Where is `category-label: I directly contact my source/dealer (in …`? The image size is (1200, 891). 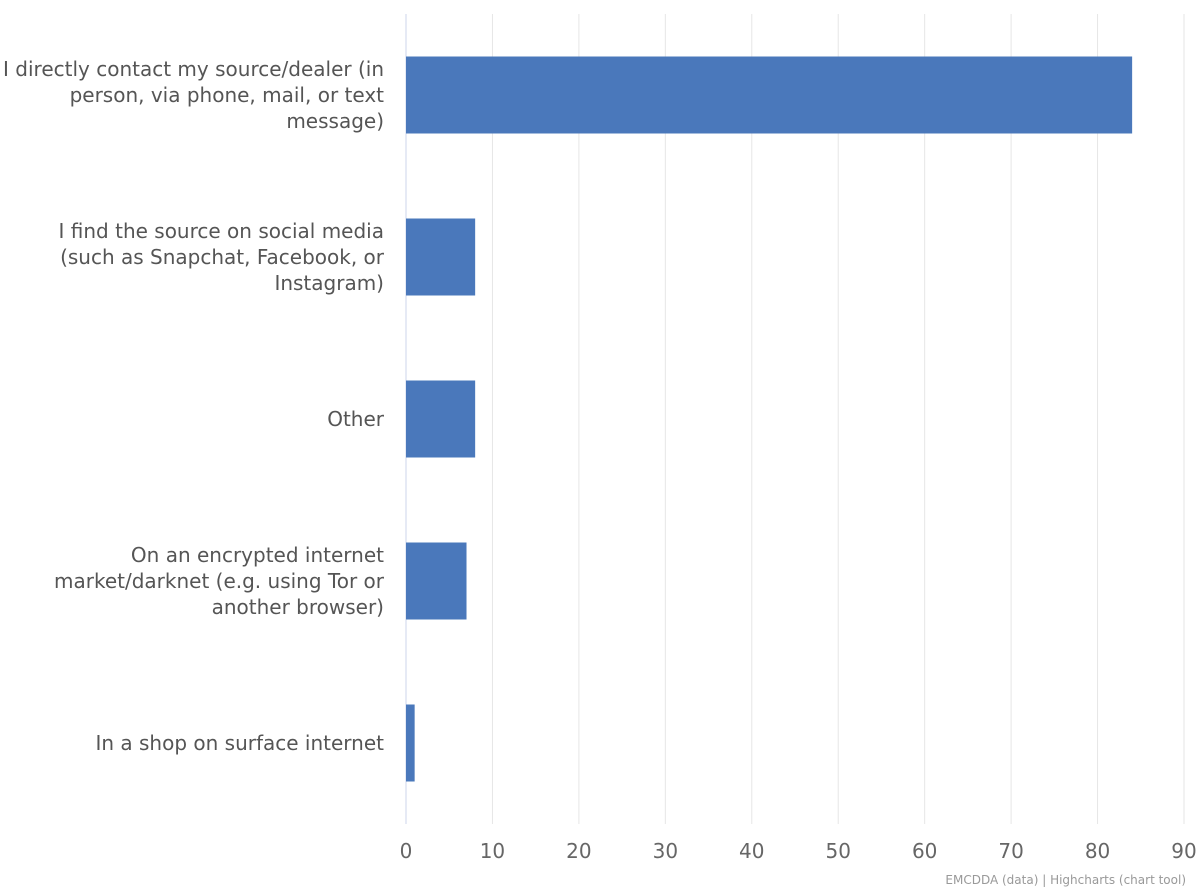 category-label: I directly contact my source/dealer (in … is located at coordinates (193, 95).